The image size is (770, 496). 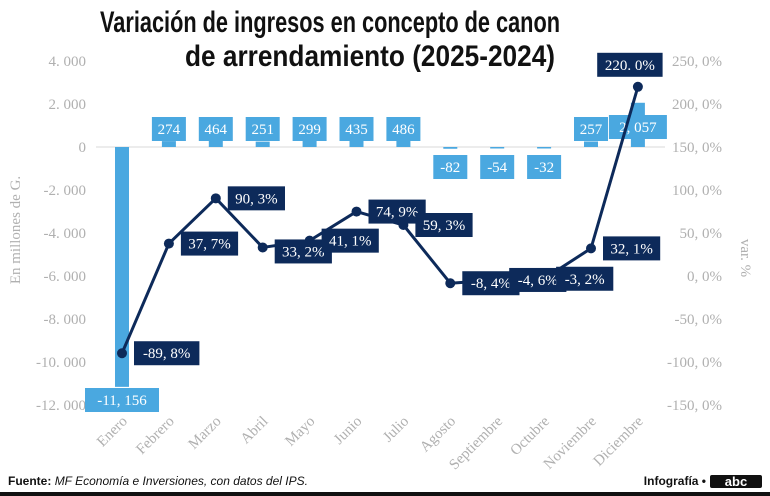 What do you see at coordinates (215, 142) in the screenshot?
I see `bar-marzo` at bounding box center [215, 142].